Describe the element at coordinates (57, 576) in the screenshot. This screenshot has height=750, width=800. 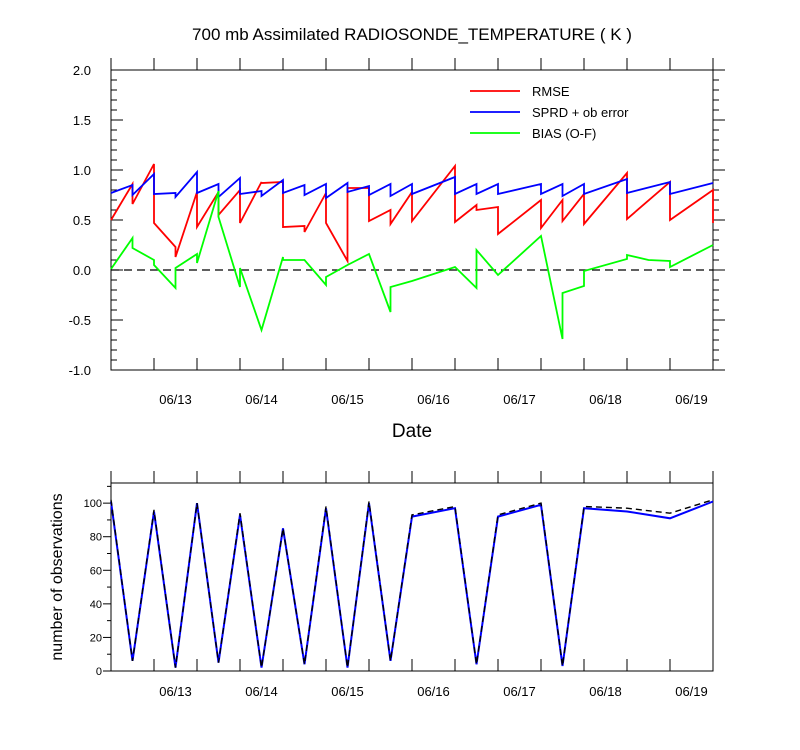
I see `observations-y-axis-label: number of observations` at that location.